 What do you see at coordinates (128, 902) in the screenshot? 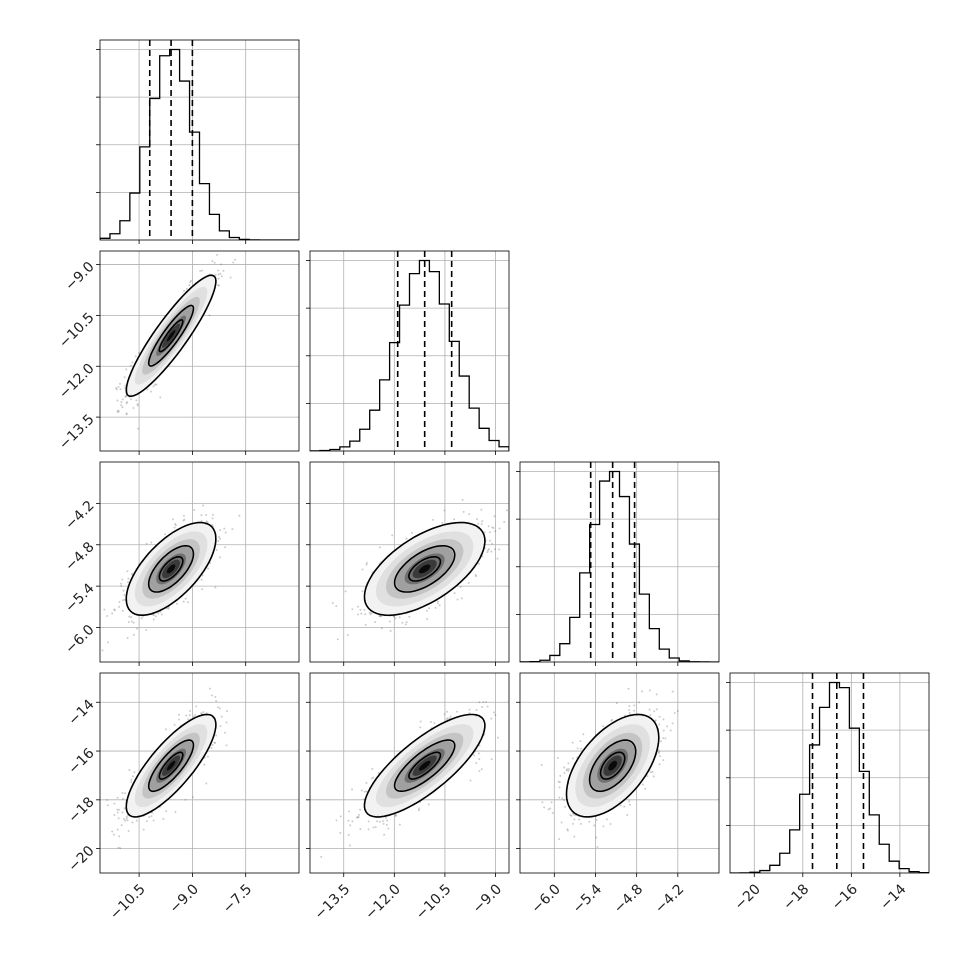
I see `x-tick-label-0-0: −10.5` at bounding box center [128, 902].